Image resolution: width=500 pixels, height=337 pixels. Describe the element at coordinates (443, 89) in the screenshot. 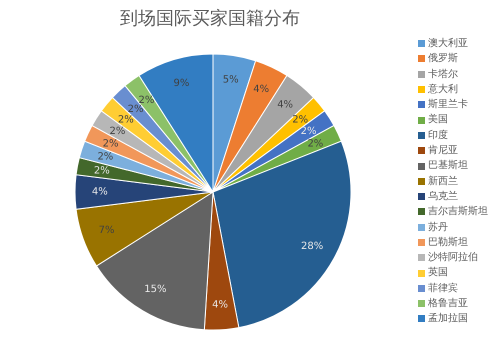

I see `legend-label: 意大利` at that location.